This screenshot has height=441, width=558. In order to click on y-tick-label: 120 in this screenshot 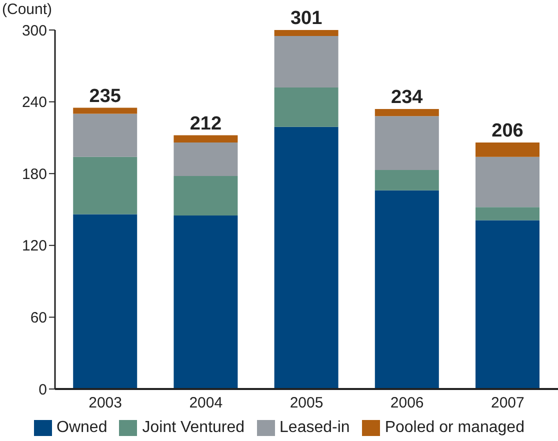, I will do `click(34, 246)`.